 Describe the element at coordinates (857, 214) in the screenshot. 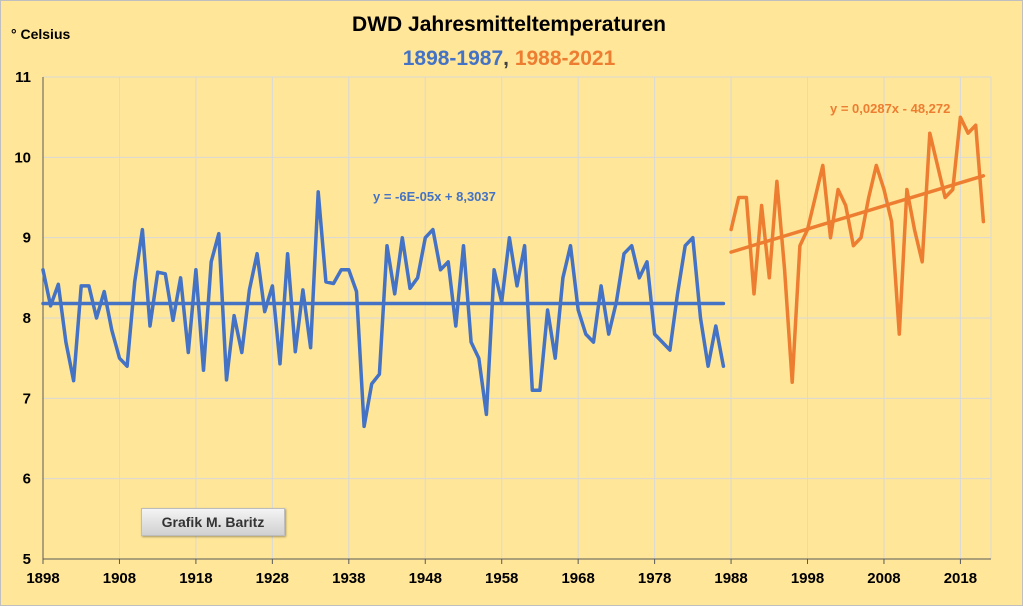

I see `trendline-1988-2021` at that location.